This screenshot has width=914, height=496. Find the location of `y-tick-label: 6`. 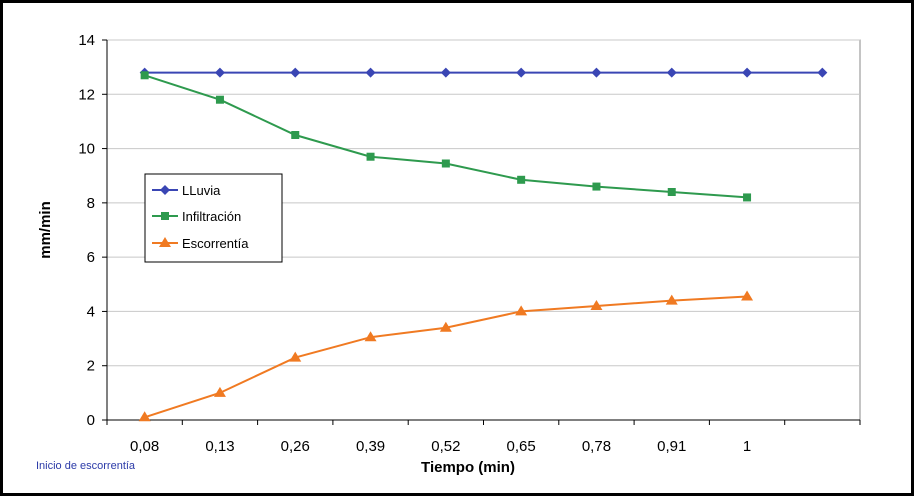

y-tick-label: 6 is located at coordinates (91, 257).